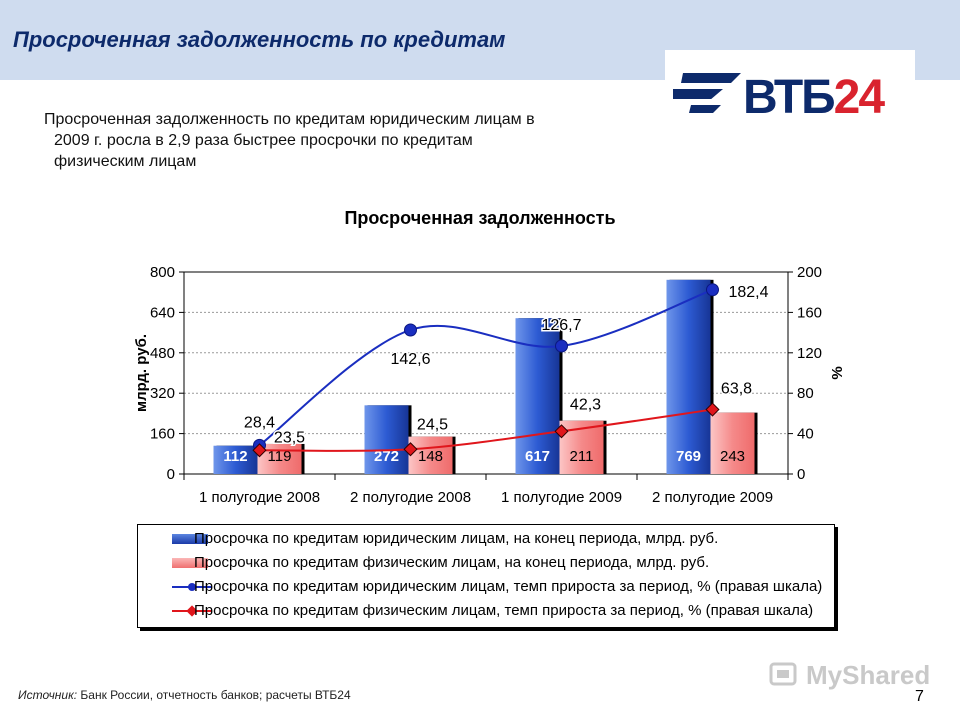  Describe the element at coordinates (537, 456) in the screenshot. I see `bar-label-corp: 617` at that location.